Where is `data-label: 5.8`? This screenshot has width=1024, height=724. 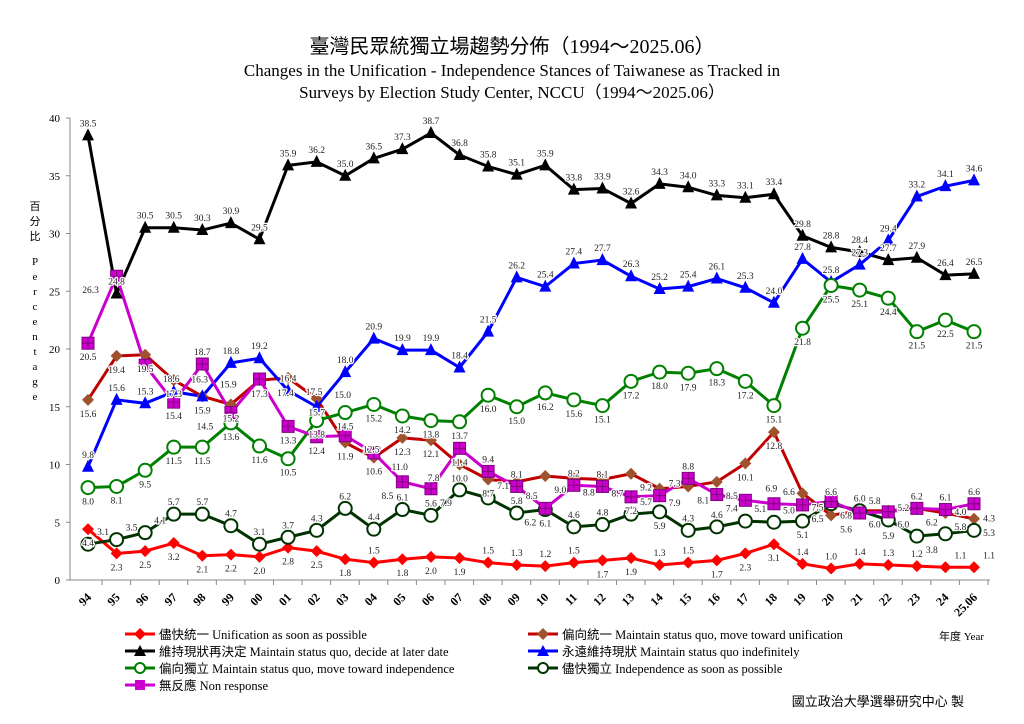 data-label: 5.8 is located at coordinates (875, 502).